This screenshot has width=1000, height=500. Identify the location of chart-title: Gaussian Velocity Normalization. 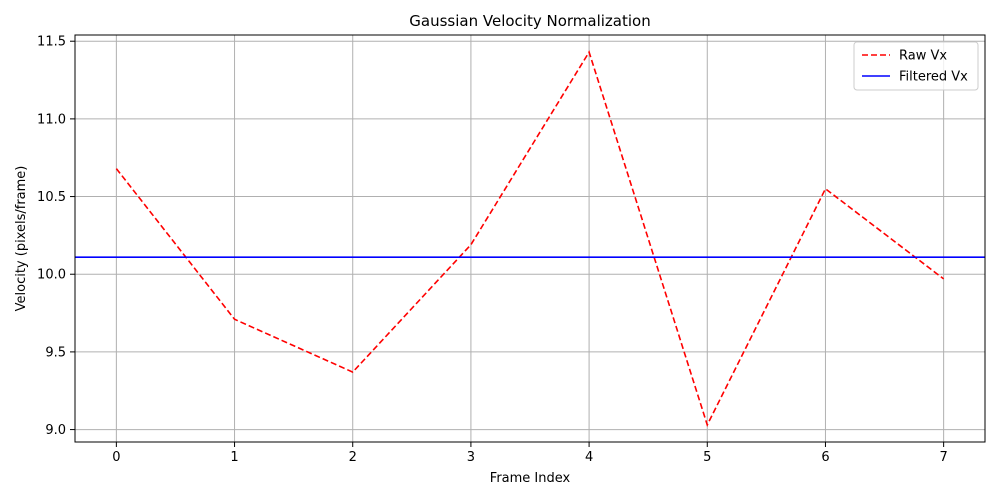
(529, 21).